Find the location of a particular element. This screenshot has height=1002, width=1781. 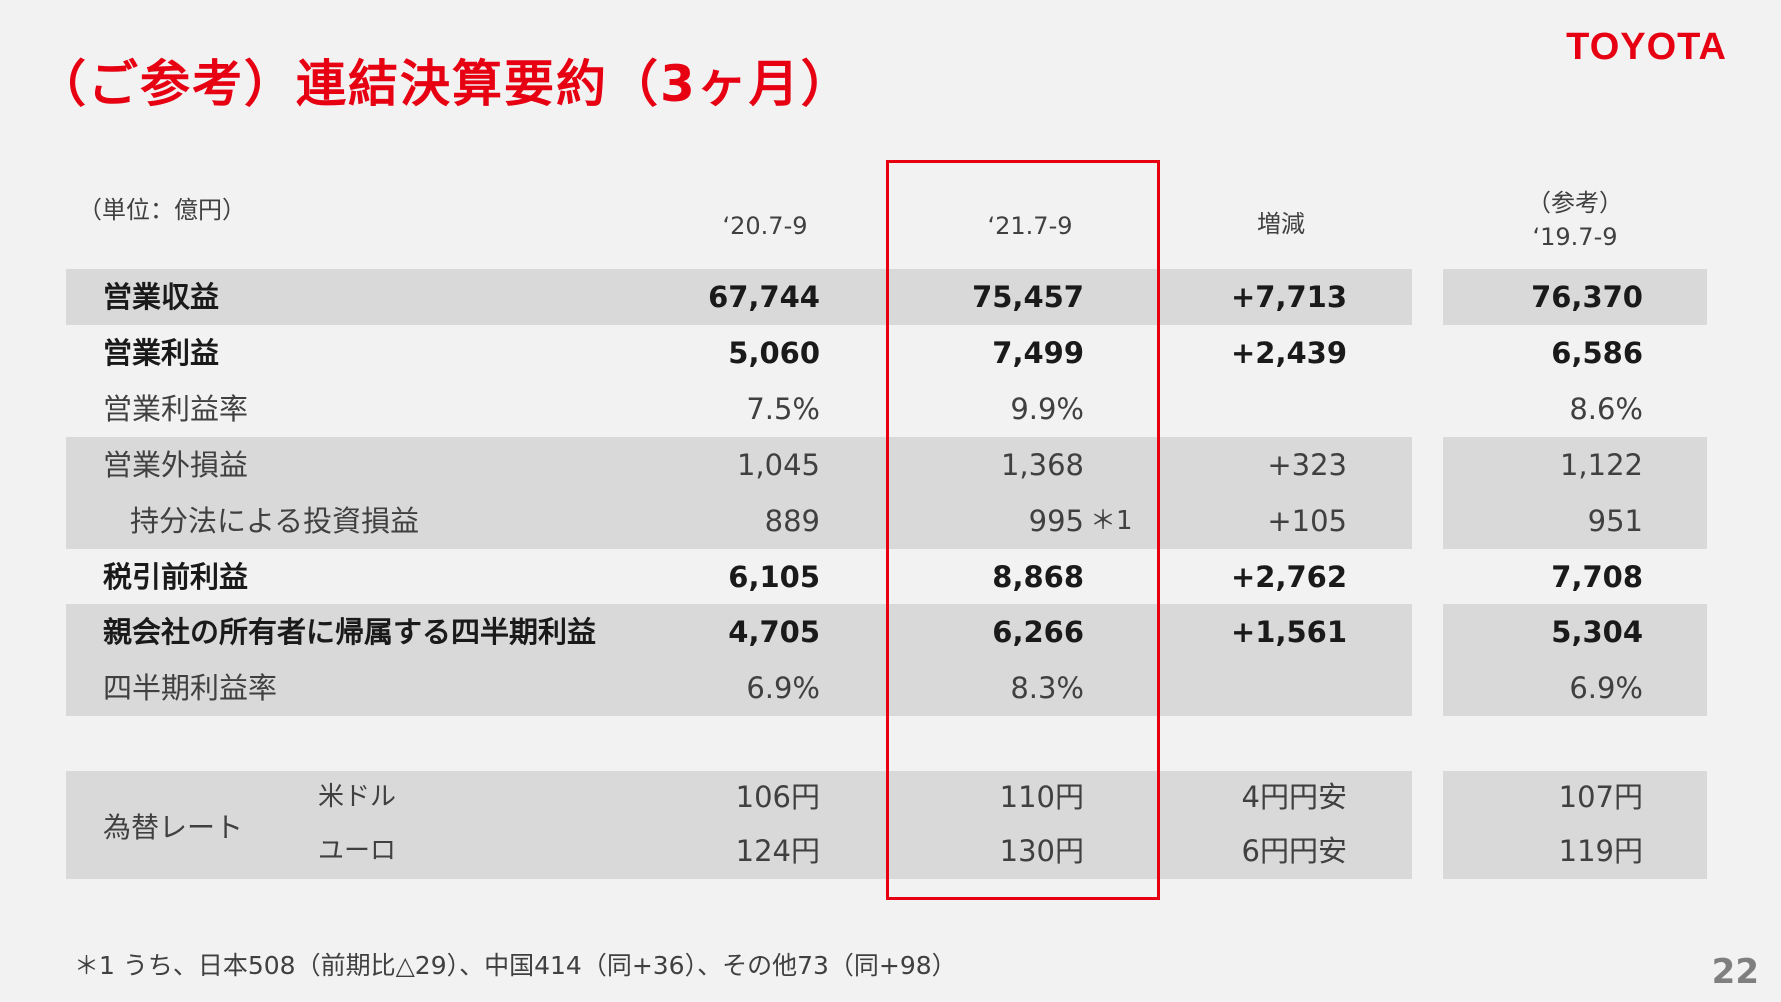

value-change: +2,762 is located at coordinates (1288, 577).